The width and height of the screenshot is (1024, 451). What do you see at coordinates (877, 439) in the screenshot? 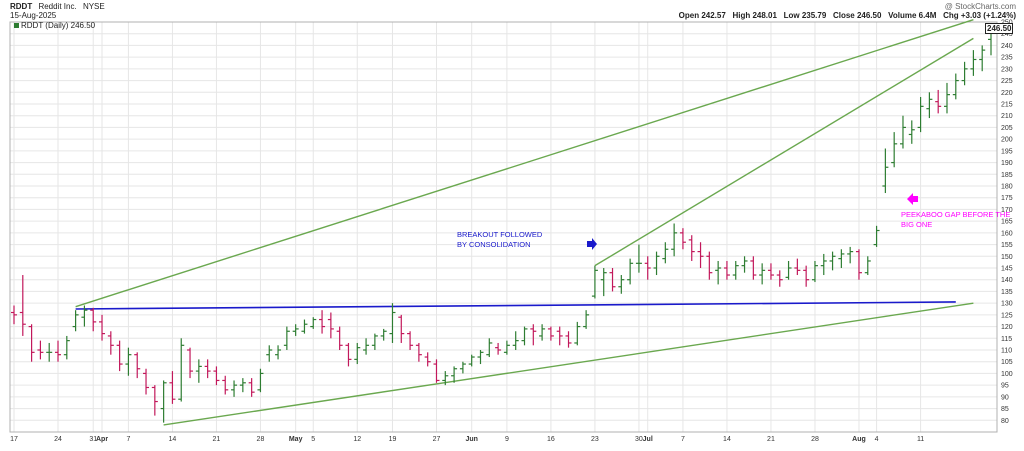
I see `x-tick-label: 4` at bounding box center [877, 439].